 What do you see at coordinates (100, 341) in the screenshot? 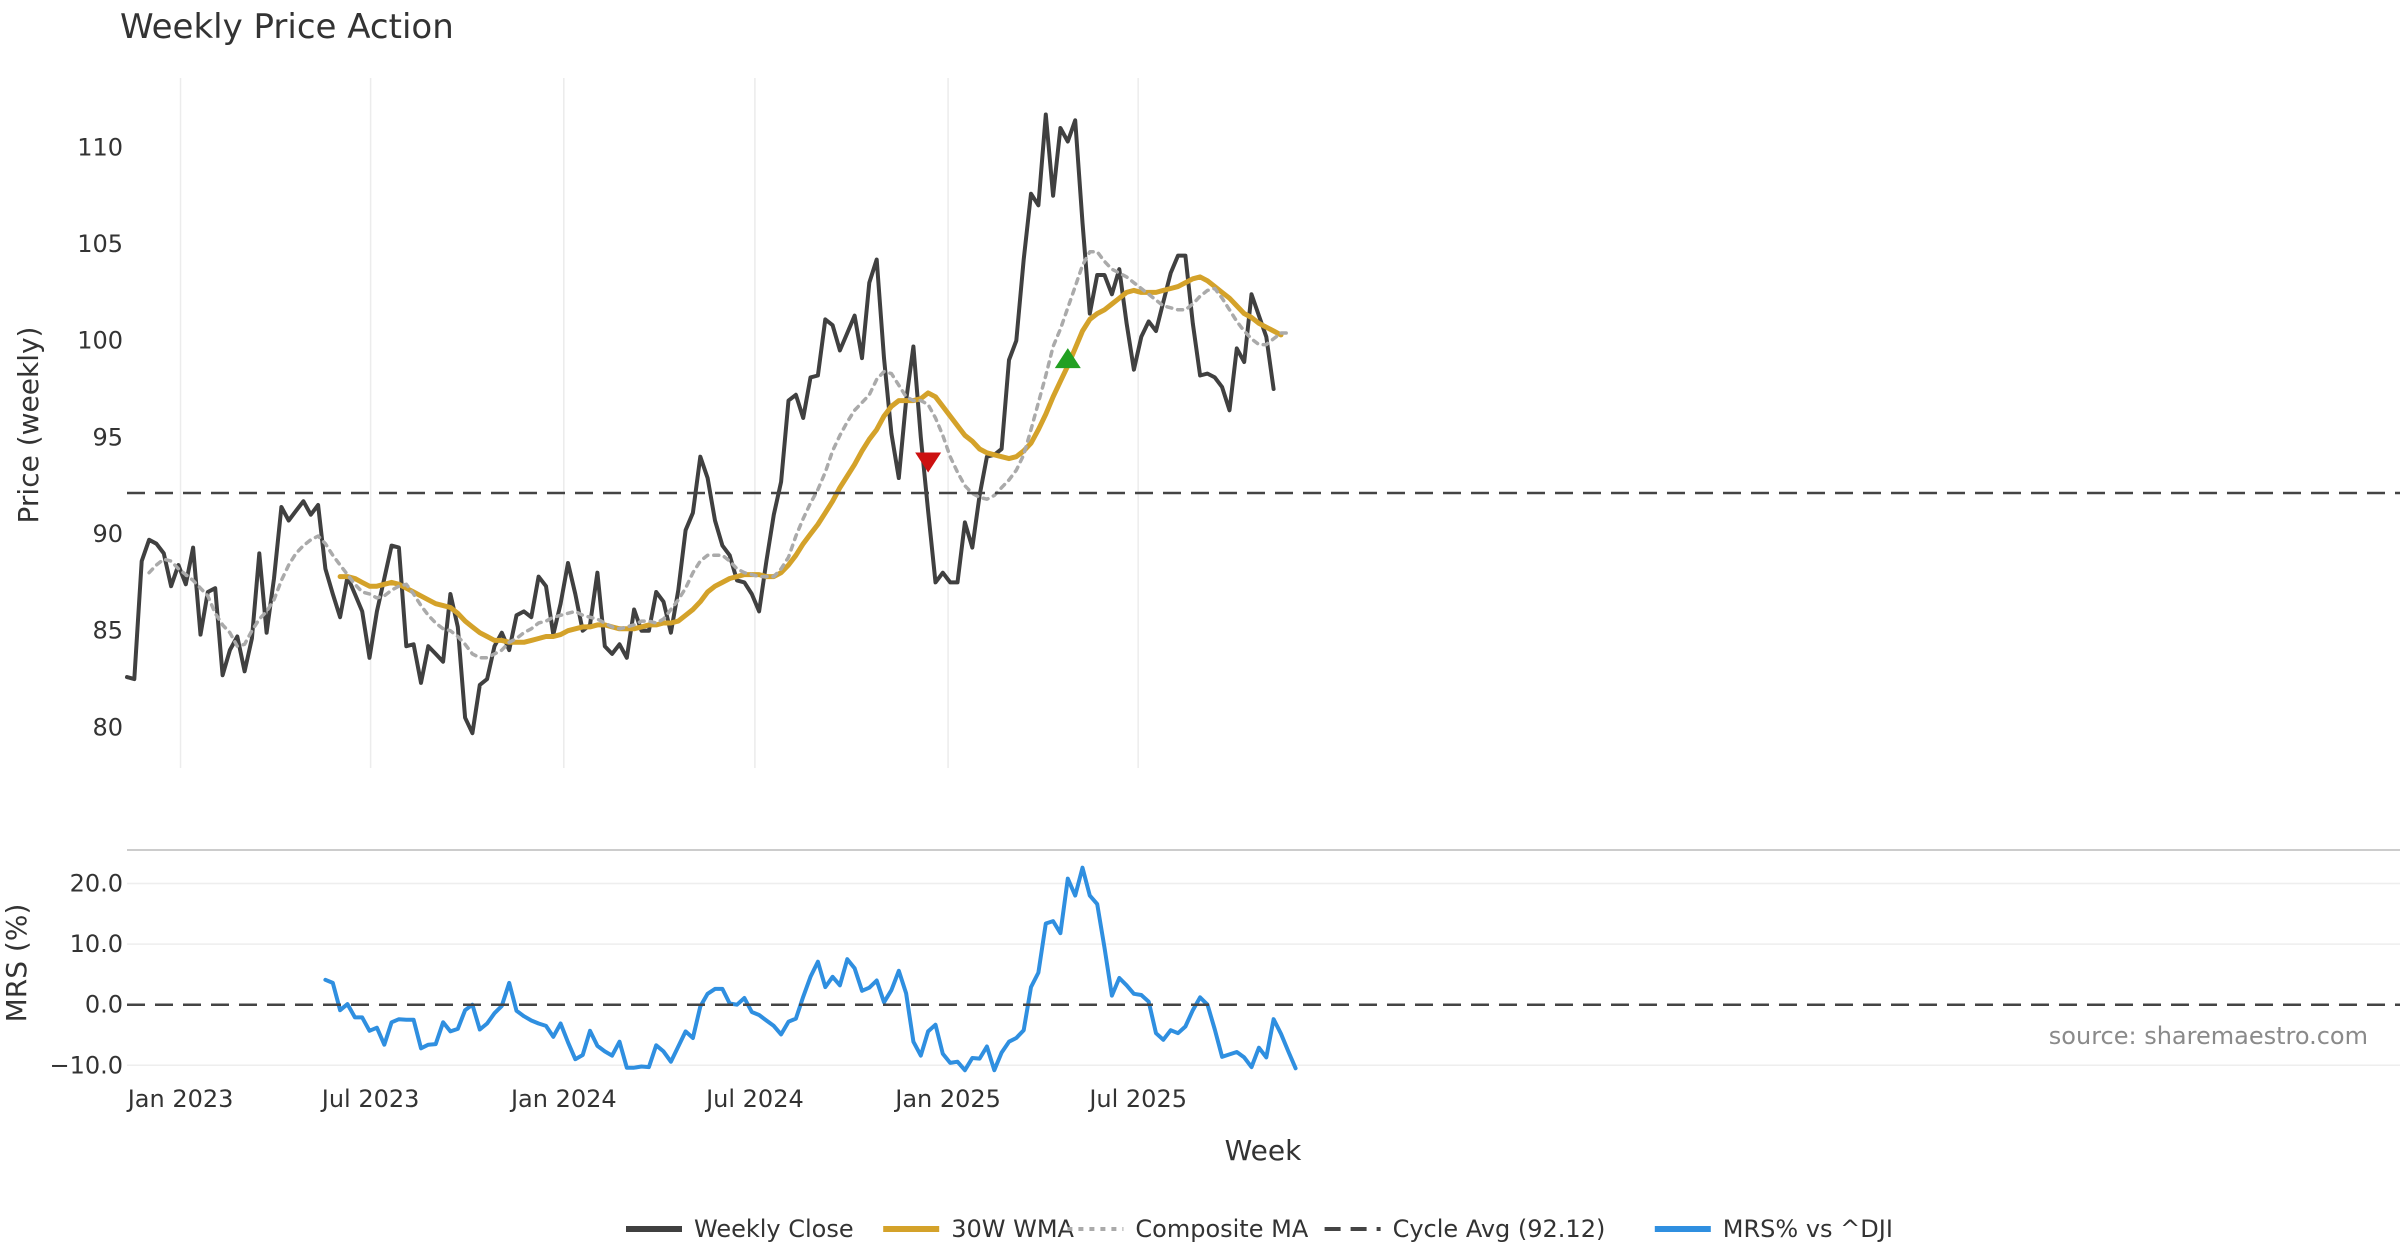
I see `price-y-tick-label: 100` at bounding box center [100, 341].